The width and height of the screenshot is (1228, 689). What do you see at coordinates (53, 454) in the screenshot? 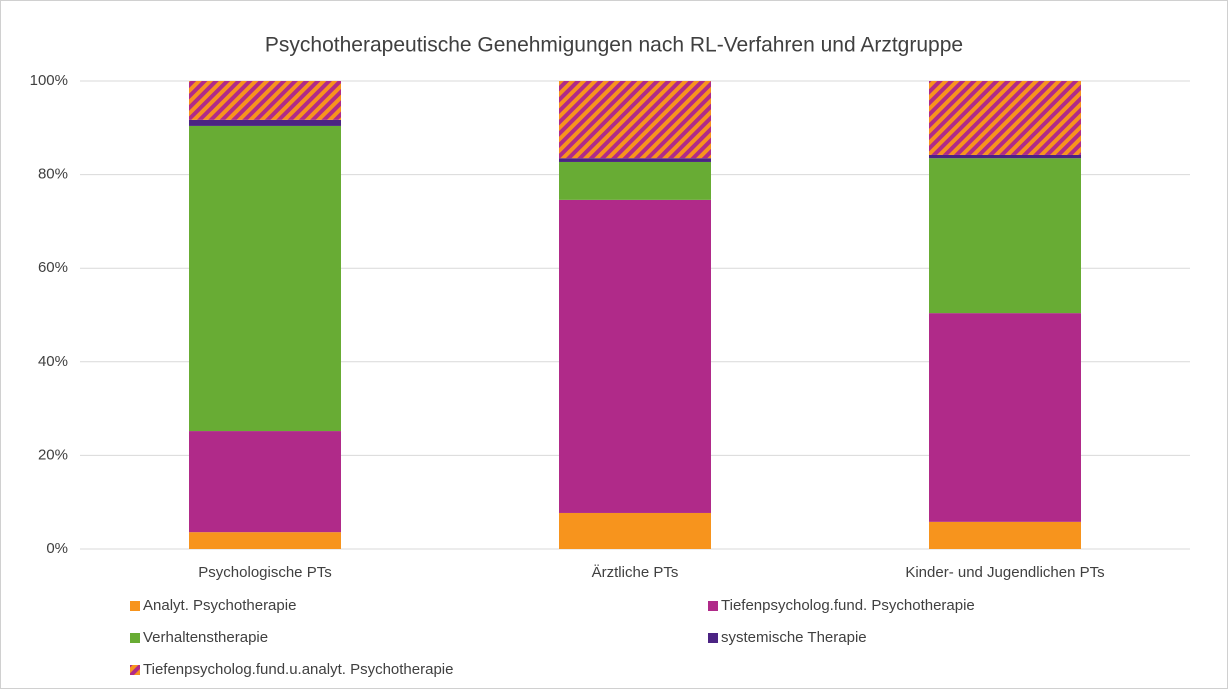
I see `y-tick-label: 20%` at bounding box center [53, 454].